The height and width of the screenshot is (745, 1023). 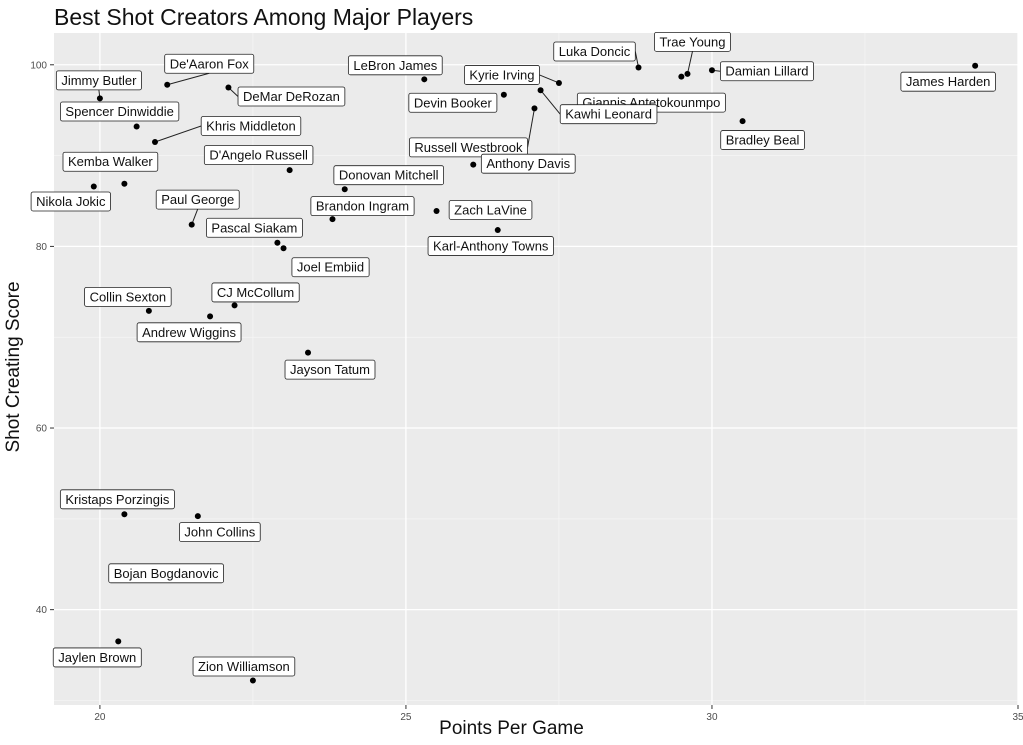 I want to click on data-label-text: Damian Lillard, so click(x=766, y=71).